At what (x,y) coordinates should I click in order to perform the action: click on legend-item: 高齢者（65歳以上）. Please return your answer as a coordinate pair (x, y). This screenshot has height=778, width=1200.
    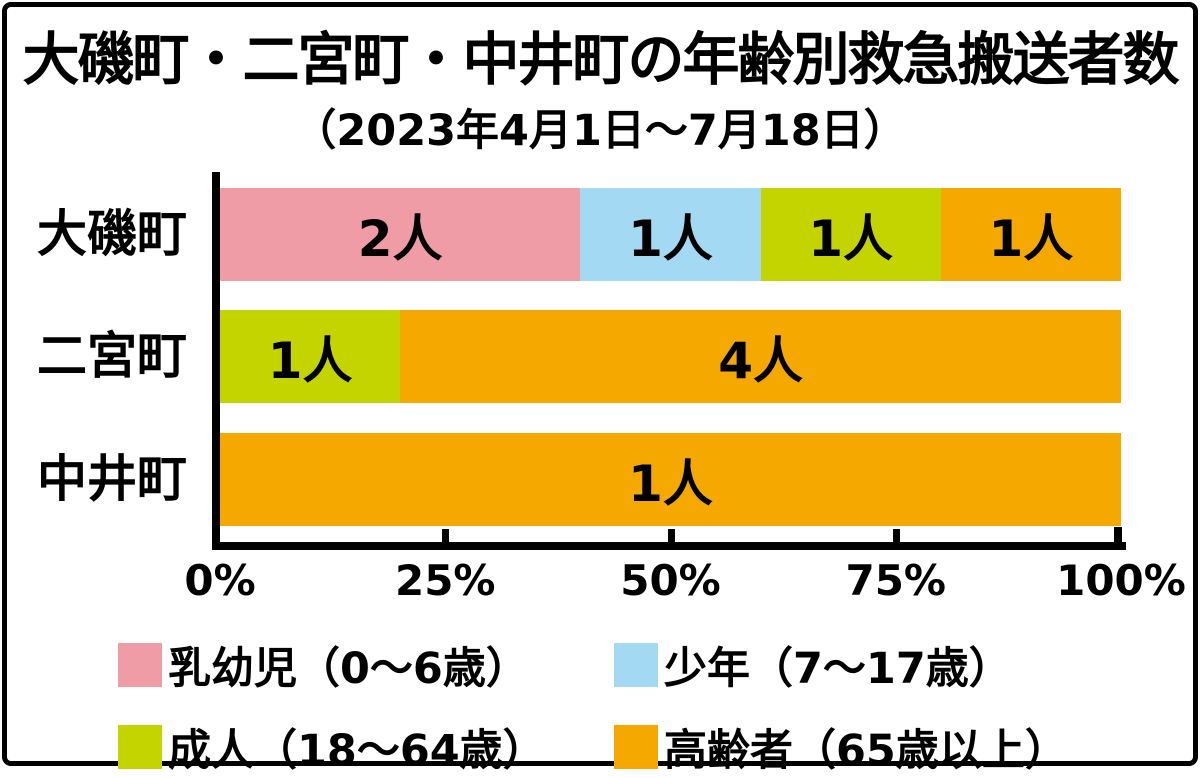
    Looking at the image, I should click on (841, 747).